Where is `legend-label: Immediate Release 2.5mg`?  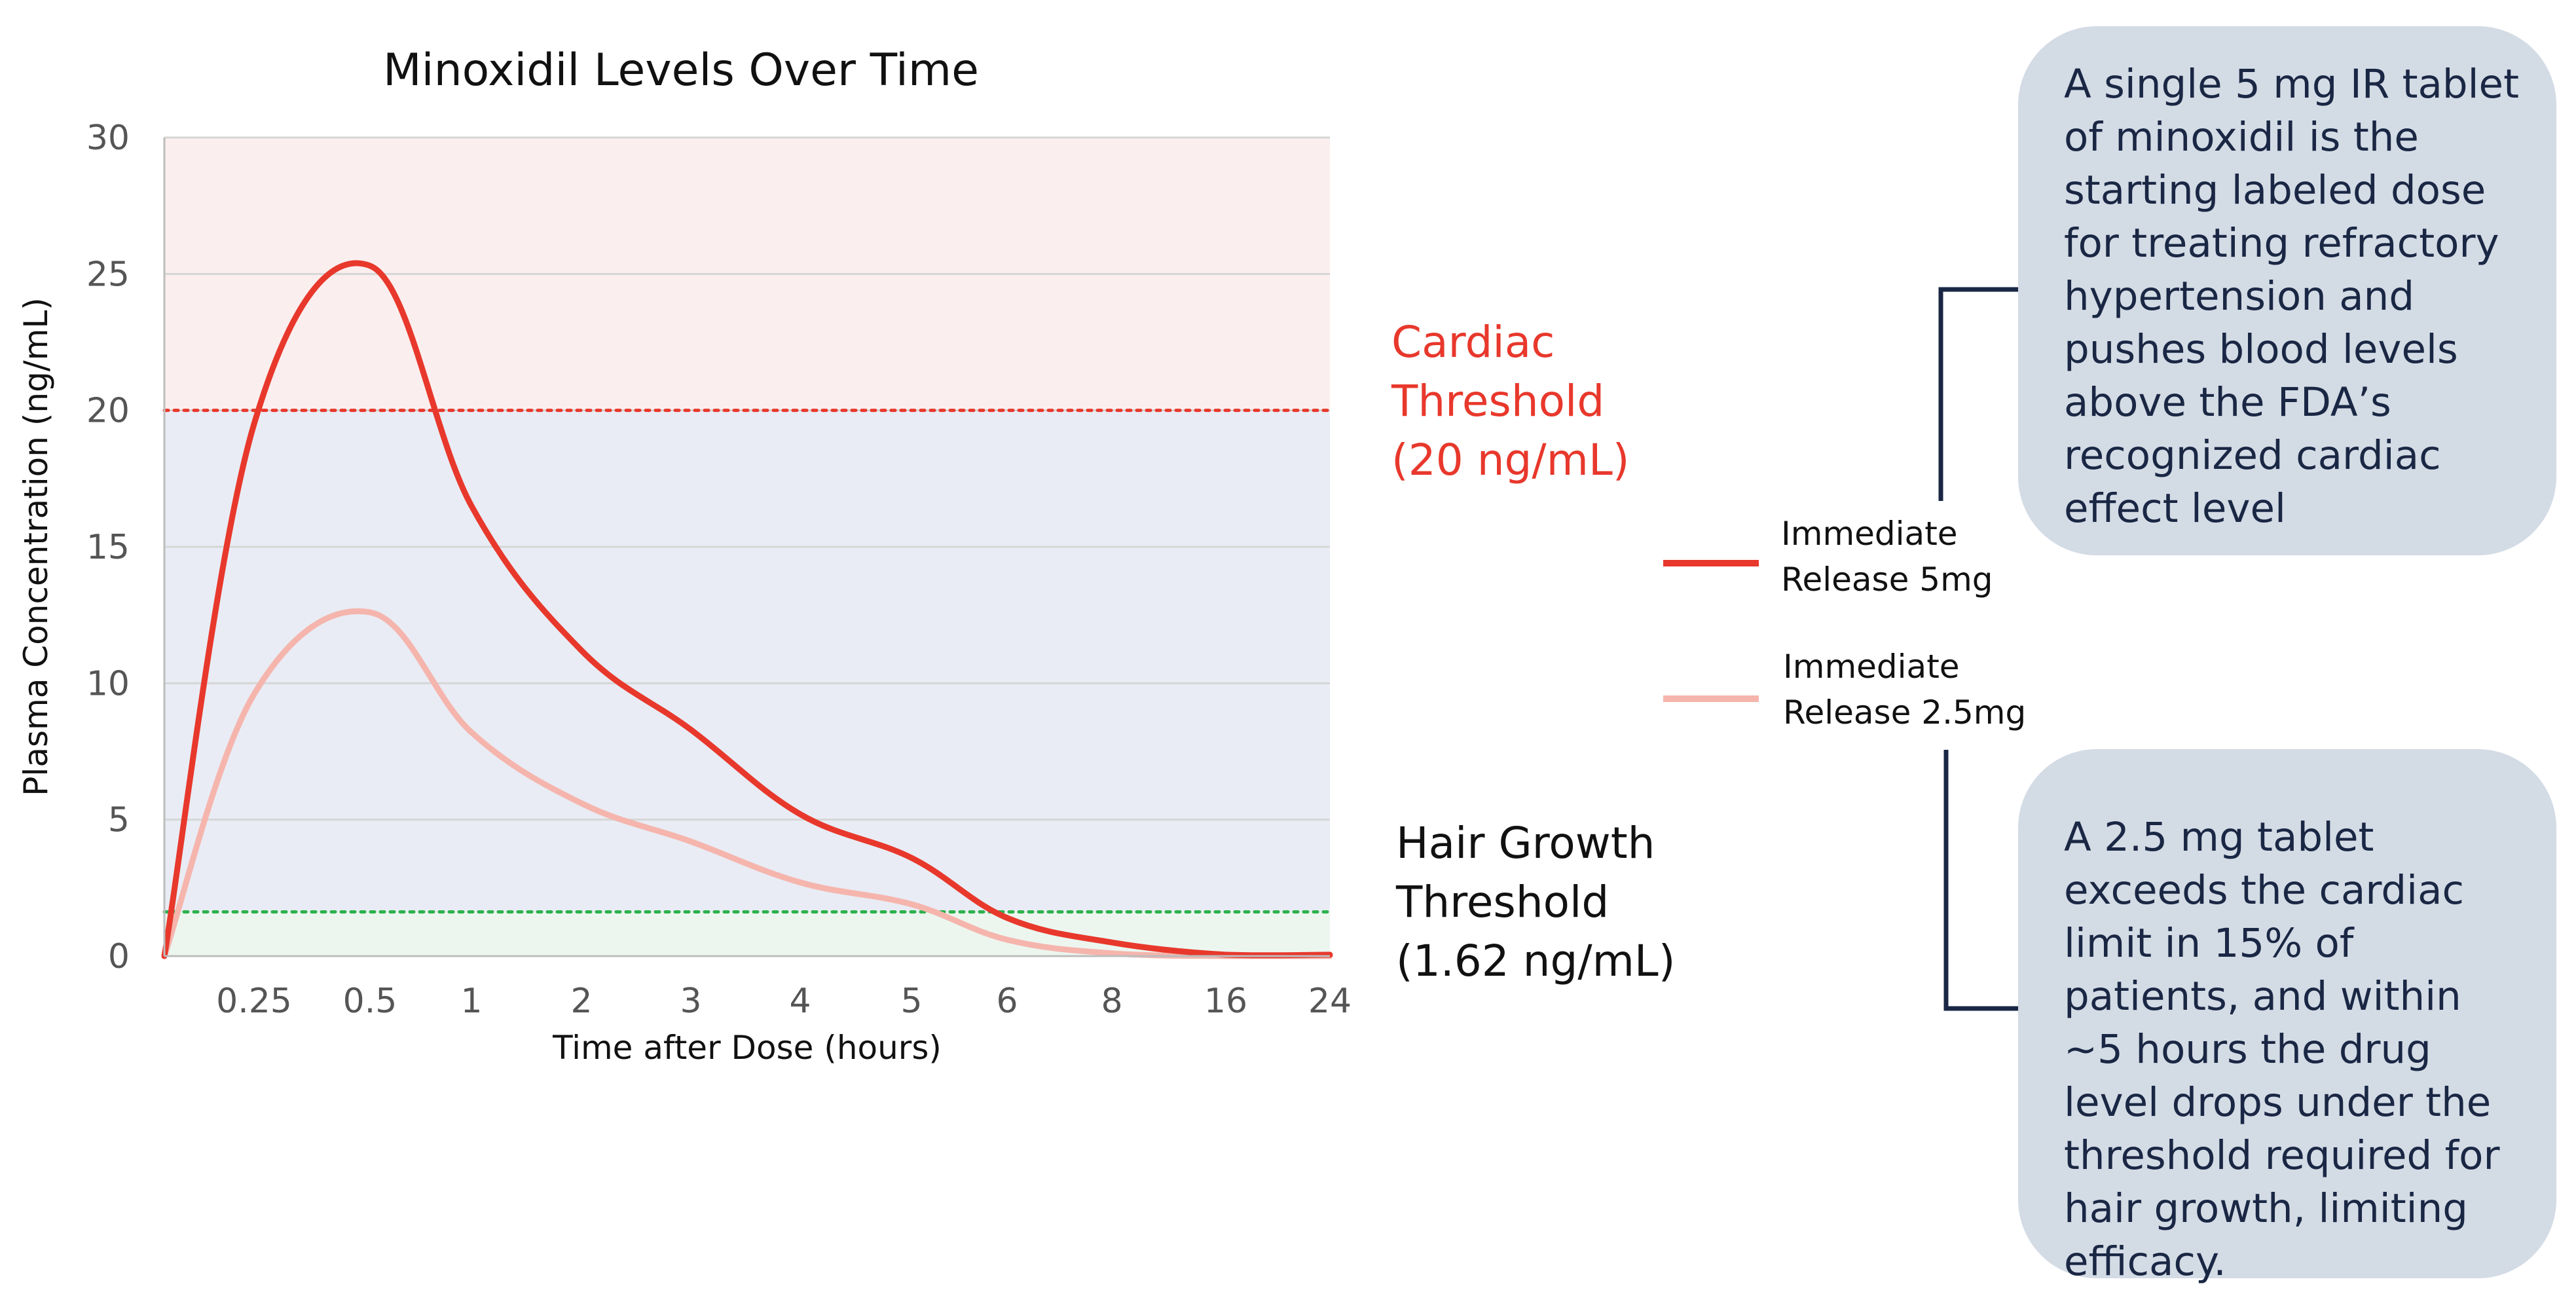 legend-label: Immediate Release 2.5mg is located at coordinates (1904, 689).